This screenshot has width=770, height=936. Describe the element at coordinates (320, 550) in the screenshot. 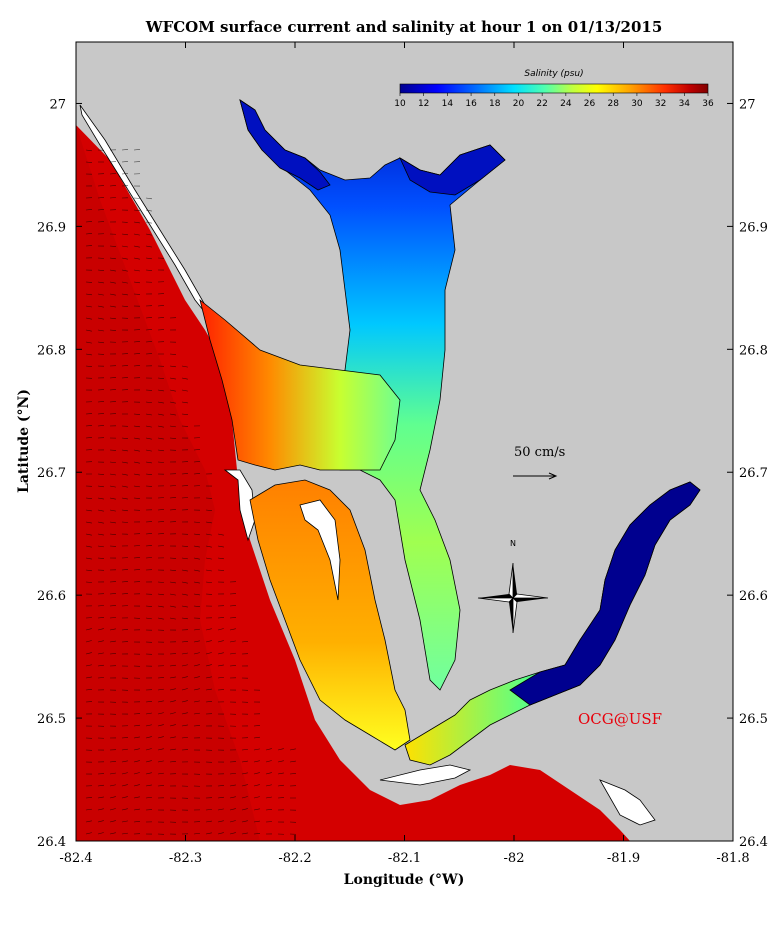

I see `pine-island` at that location.